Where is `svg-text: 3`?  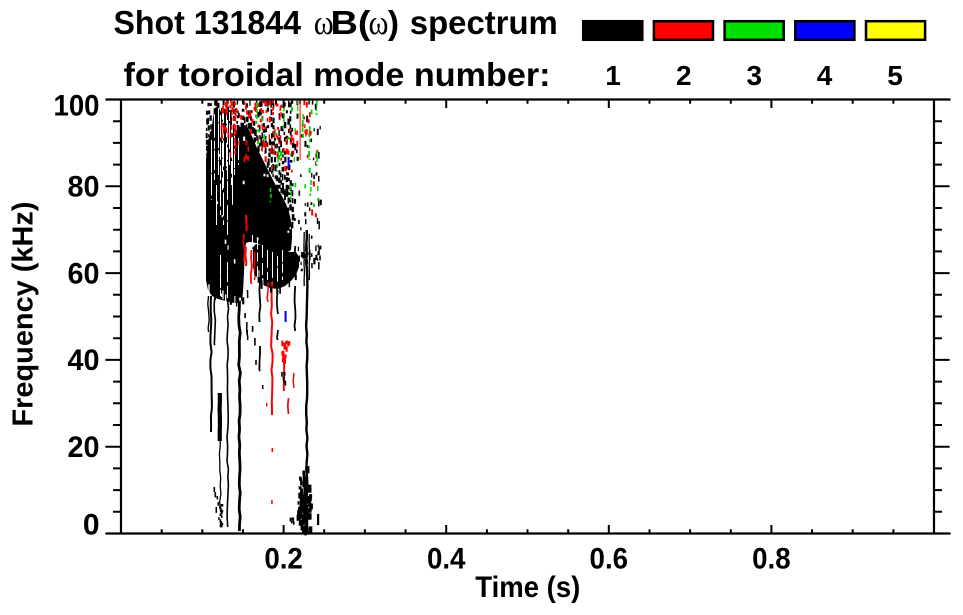
svg-text: 3 is located at coordinates (755, 75).